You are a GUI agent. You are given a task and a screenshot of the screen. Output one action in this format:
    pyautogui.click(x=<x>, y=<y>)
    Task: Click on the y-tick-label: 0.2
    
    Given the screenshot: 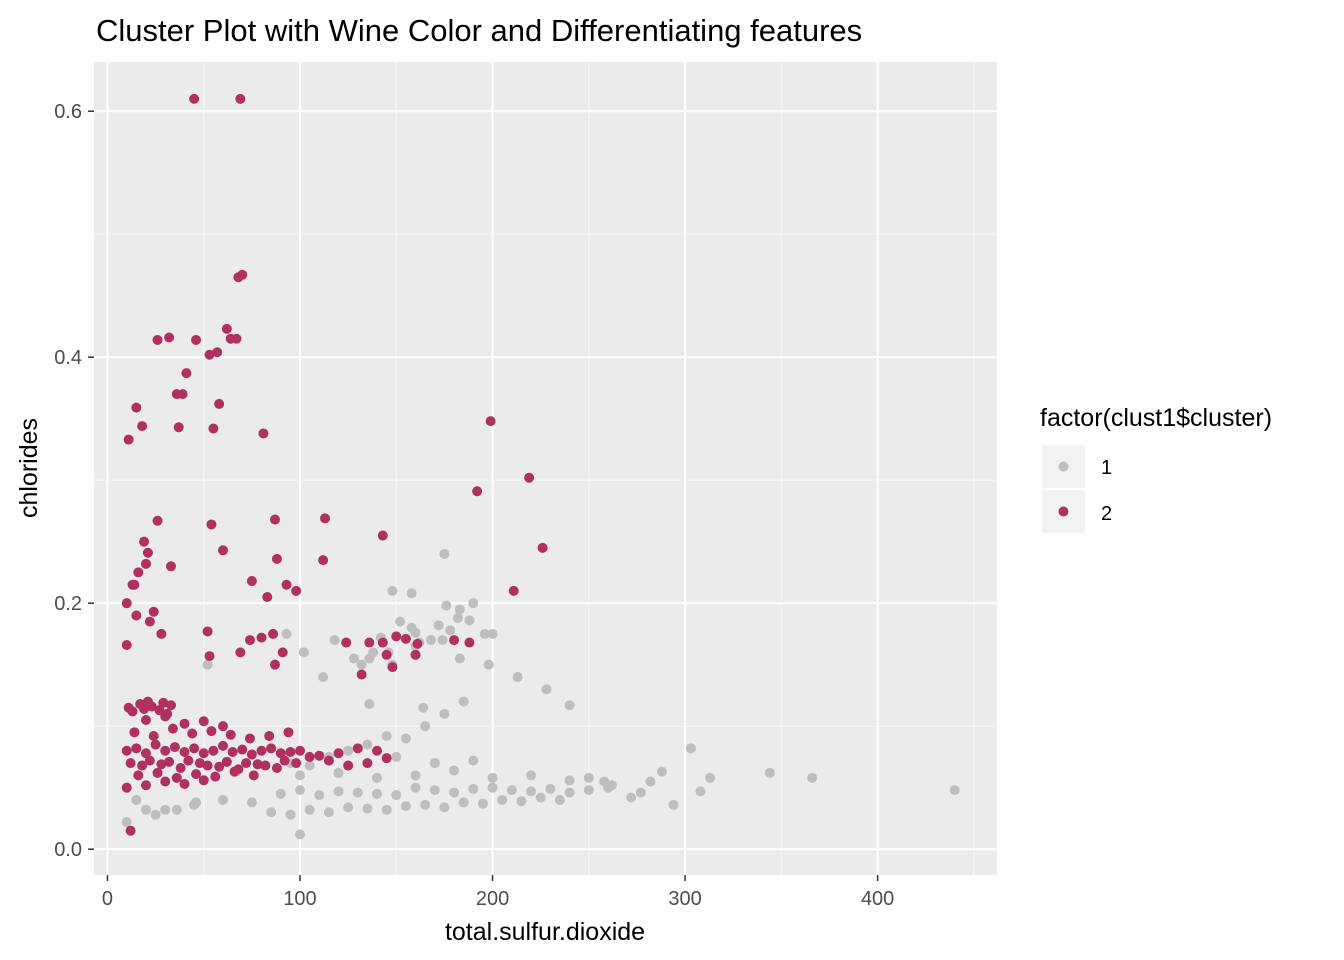 What is the action you would take?
    pyautogui.click(x=68, y=604)
    